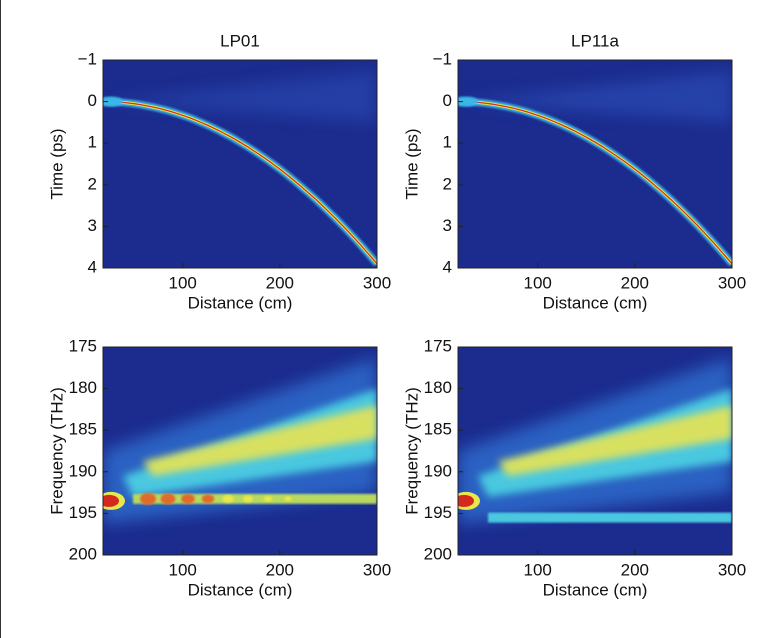  I want to click on panel-title: LP01, so click(240, 40).